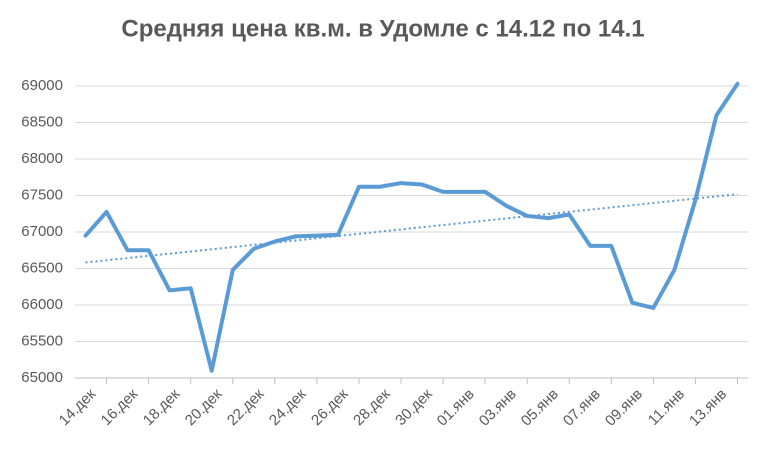 The height and width of the screenshot is (457, 765). What do you see at coordinates (246, 407) in the screenshot?
I see `x-tick-label: 22.дек` at bounding box center [246, 407].